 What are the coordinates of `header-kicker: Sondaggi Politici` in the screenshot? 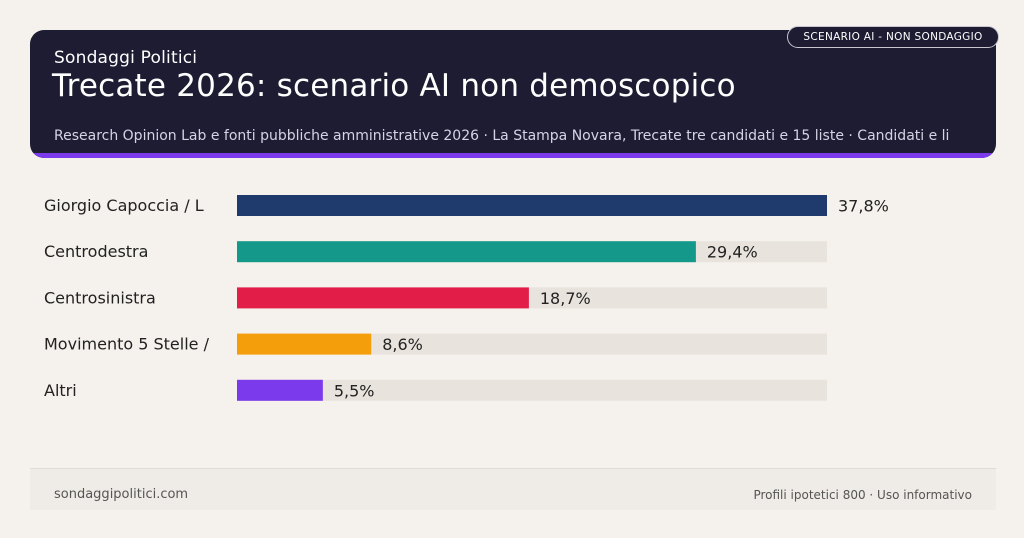 It's located at (126, 58).